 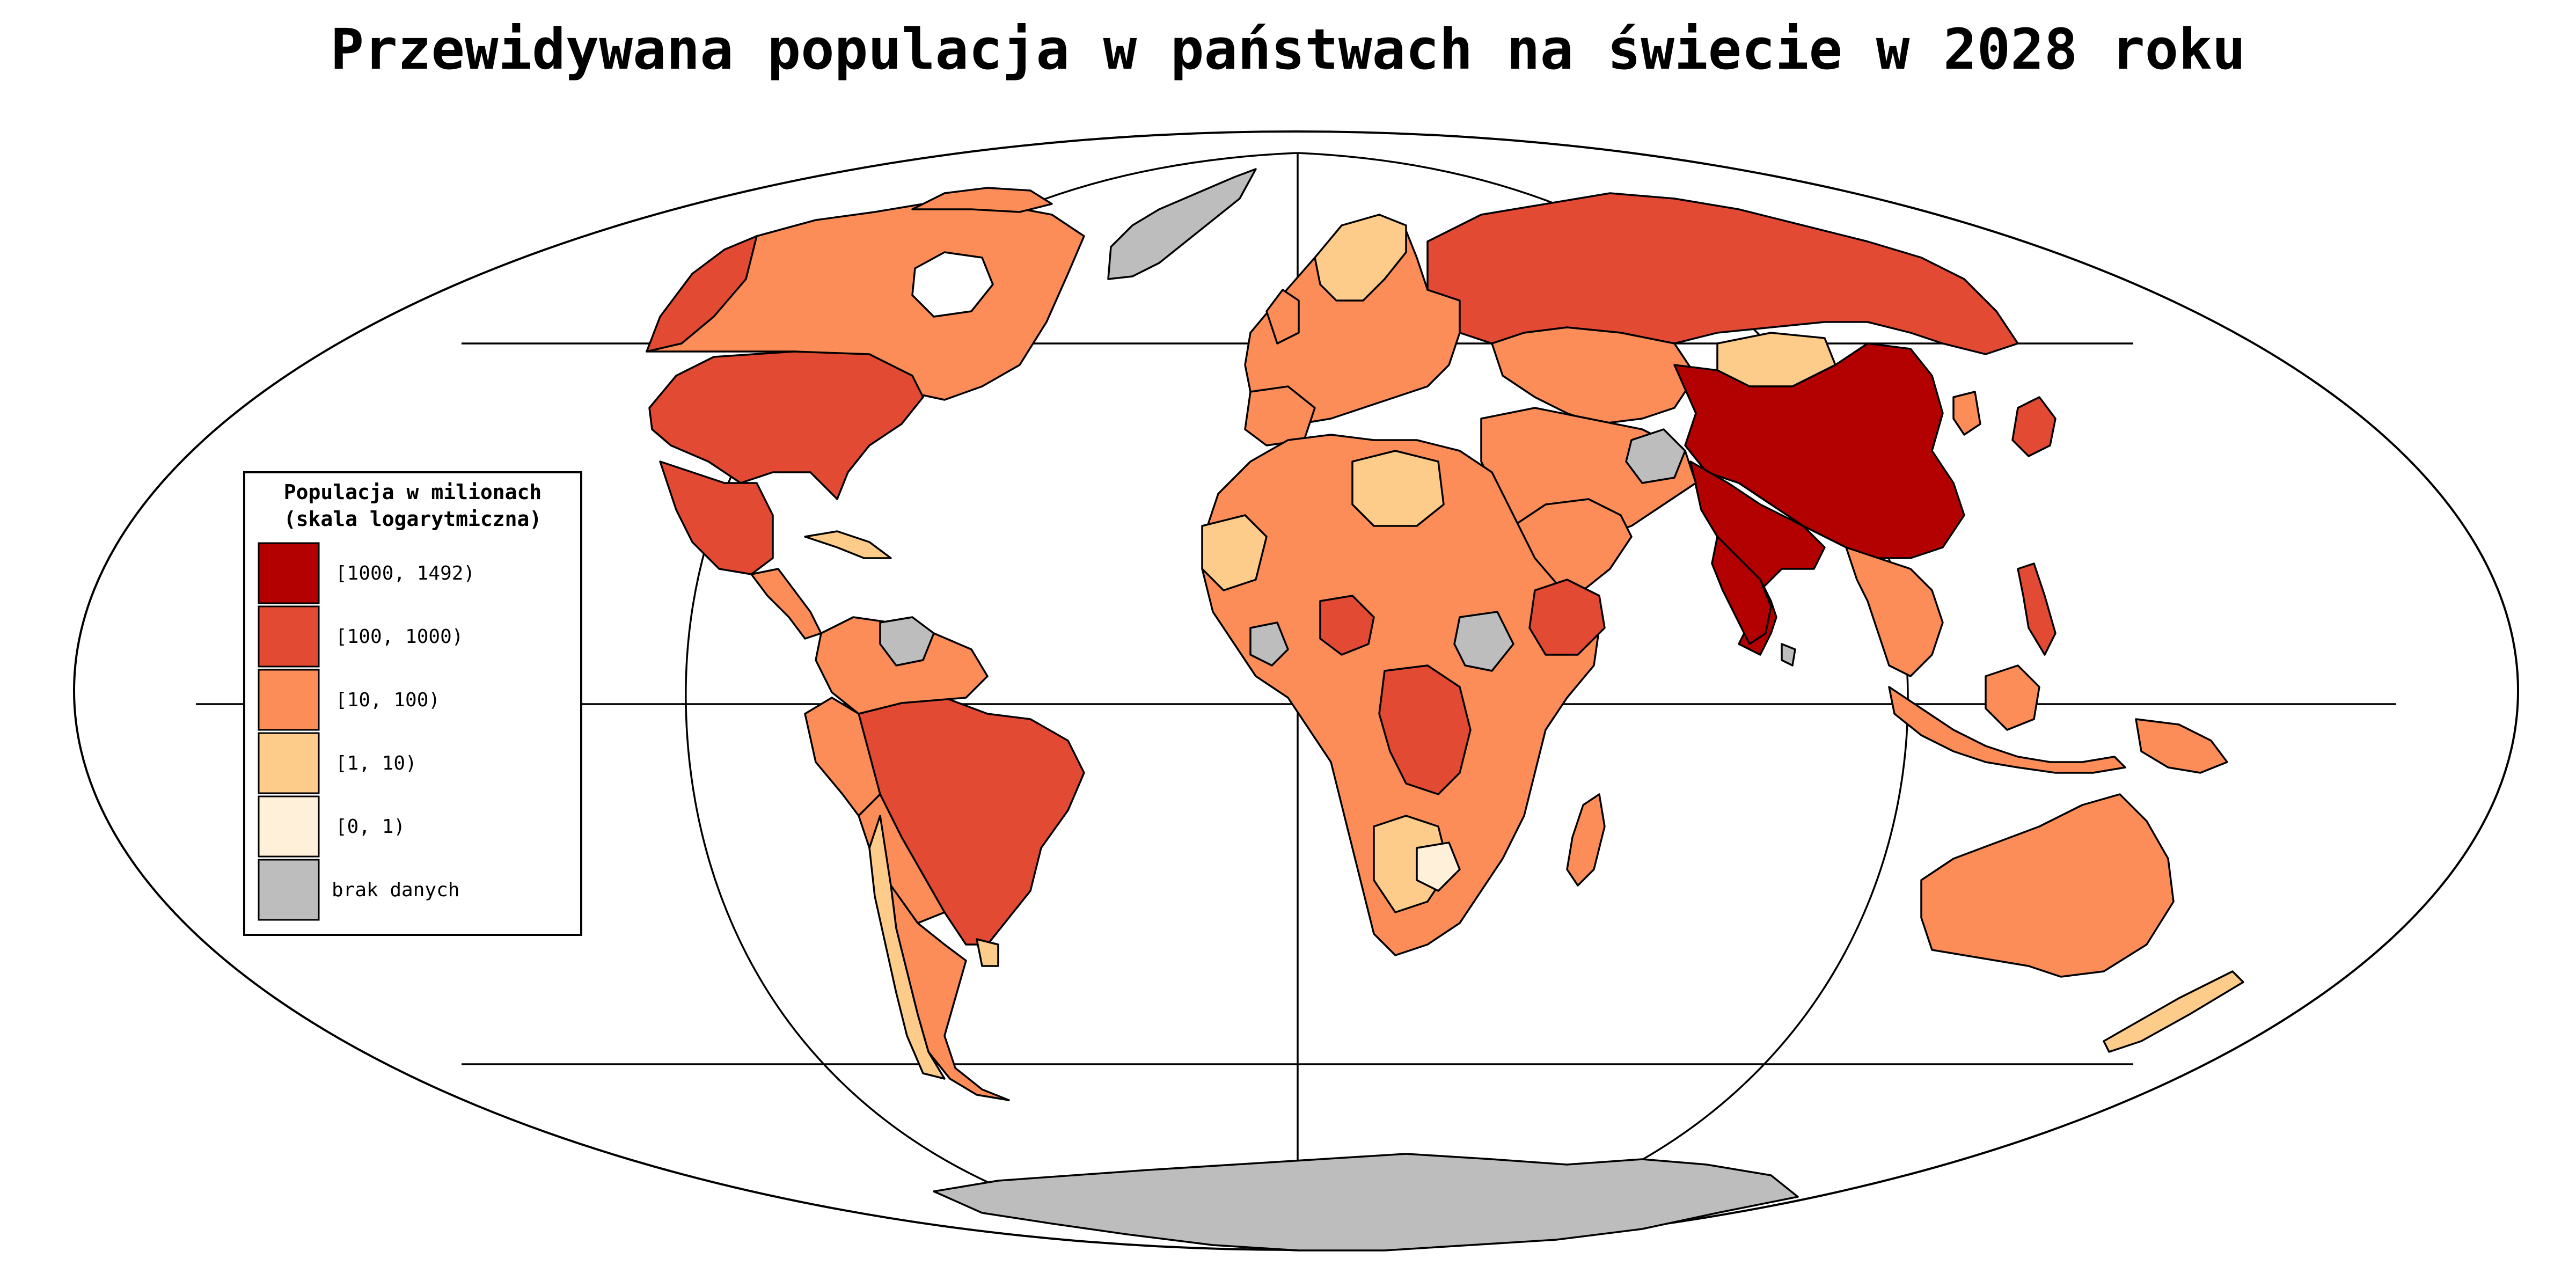 I want to click on country-canada-islands, so click(x=982, y=200).